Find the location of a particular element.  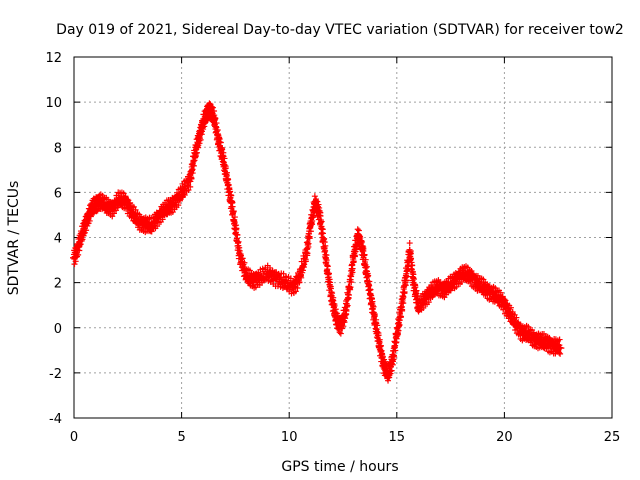

x-tick-label: 15 is located at coordinates (397, 437).